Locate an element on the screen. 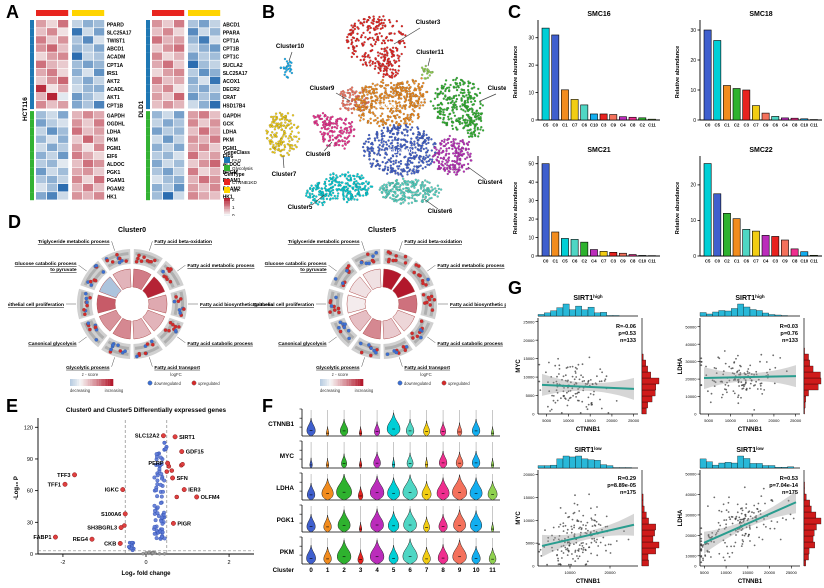  gene-label: ALDOC is located at coordinates (116, 165).